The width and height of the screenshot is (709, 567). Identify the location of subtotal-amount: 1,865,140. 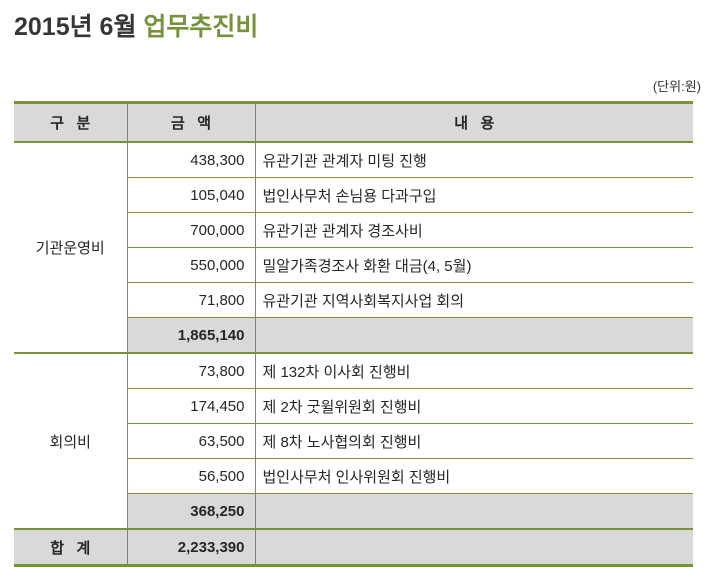
(191, 335).